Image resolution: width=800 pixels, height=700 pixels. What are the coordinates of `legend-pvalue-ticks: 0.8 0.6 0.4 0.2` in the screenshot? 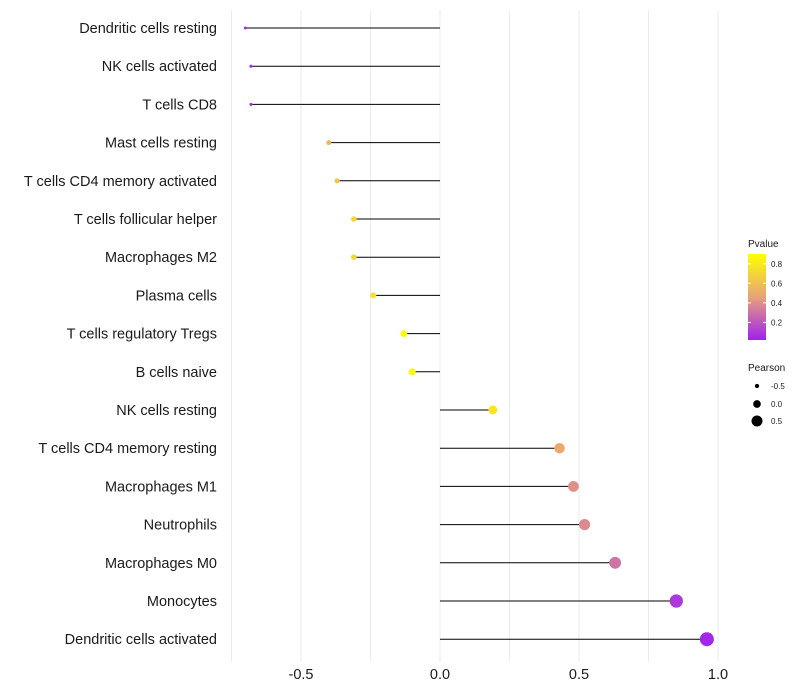 It's located at (765, 293).